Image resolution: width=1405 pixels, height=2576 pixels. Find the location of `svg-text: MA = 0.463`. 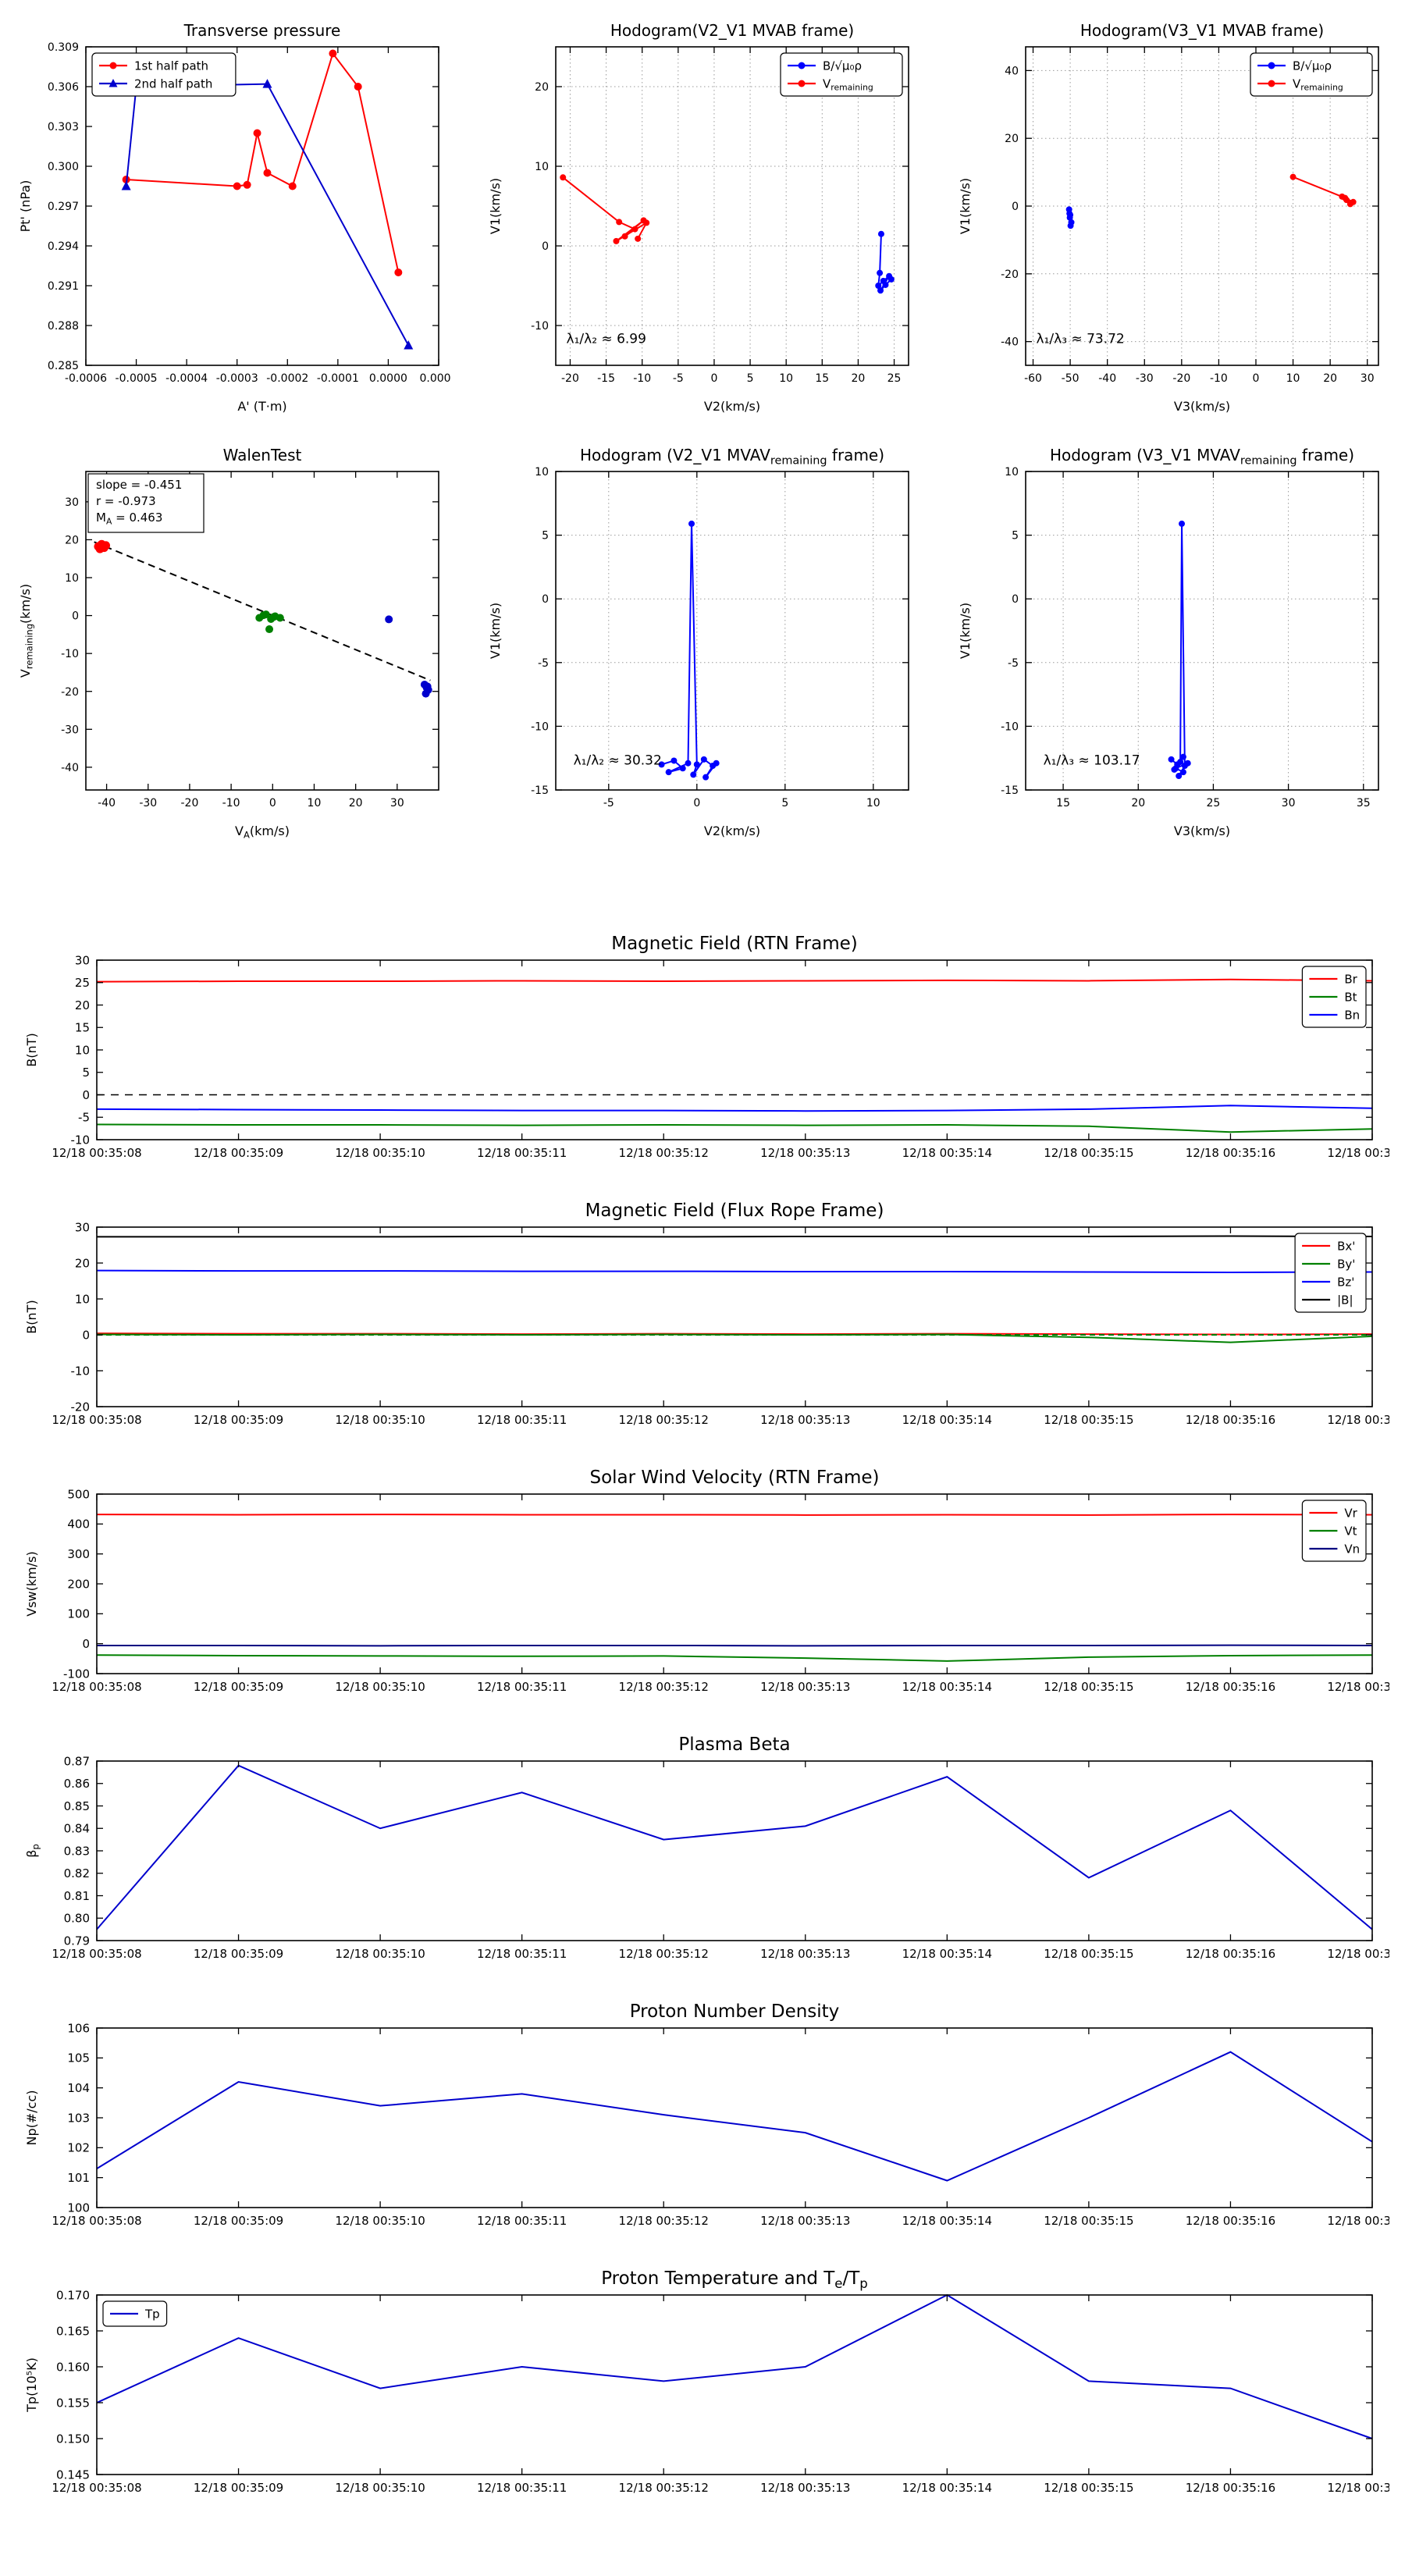

svg-text: MA = 0.463 is located at coordinates (129, 518).